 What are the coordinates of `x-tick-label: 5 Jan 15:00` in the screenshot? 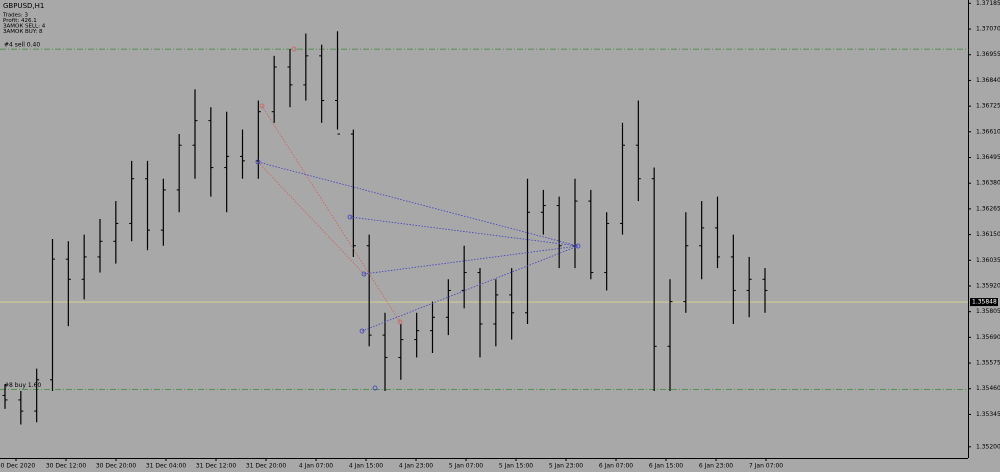 It's located at (516, 466).